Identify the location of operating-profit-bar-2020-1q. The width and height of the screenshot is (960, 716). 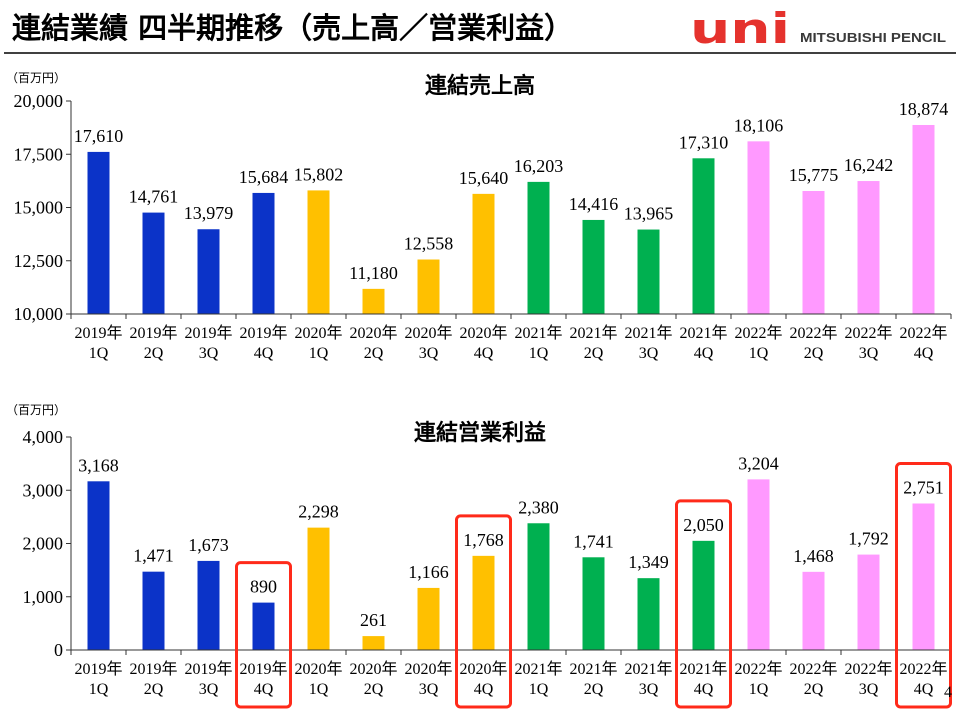
(318, 588).